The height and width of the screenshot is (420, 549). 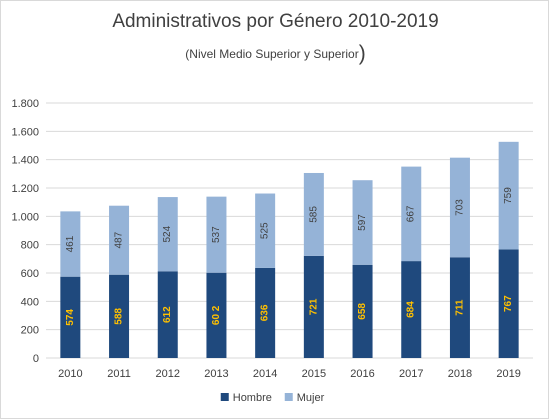 I want to click on data-label-mujer: 461, so click(x=70, y=243).